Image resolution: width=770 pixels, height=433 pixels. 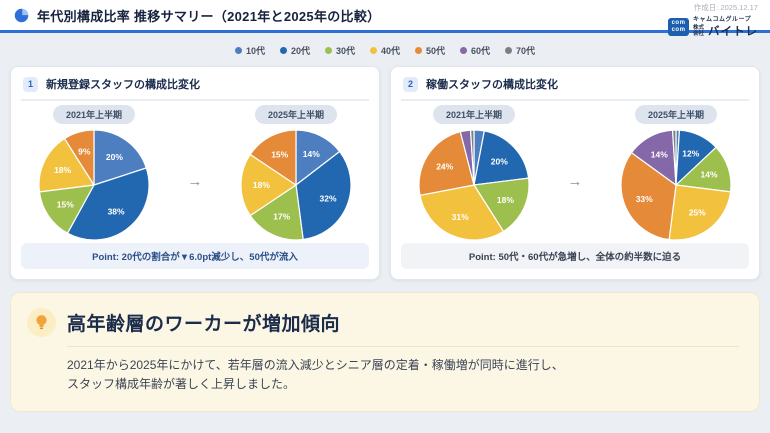 What do you see at coordinates (116, 211) in the screenshot?
I see `pie-slice-label: 38%` at bounding box center [116, 211].